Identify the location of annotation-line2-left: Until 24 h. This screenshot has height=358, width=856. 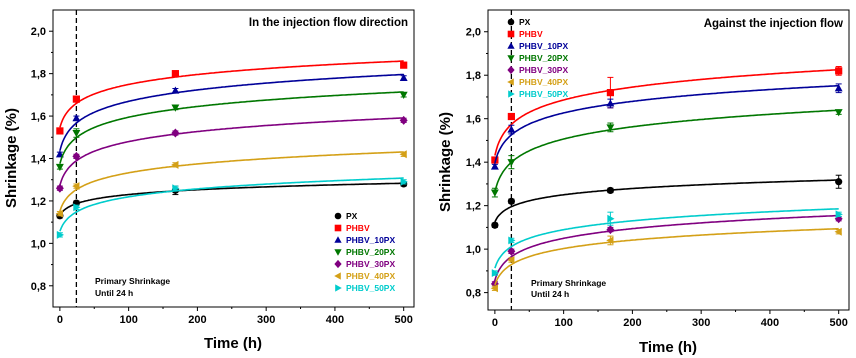
(114, 293).